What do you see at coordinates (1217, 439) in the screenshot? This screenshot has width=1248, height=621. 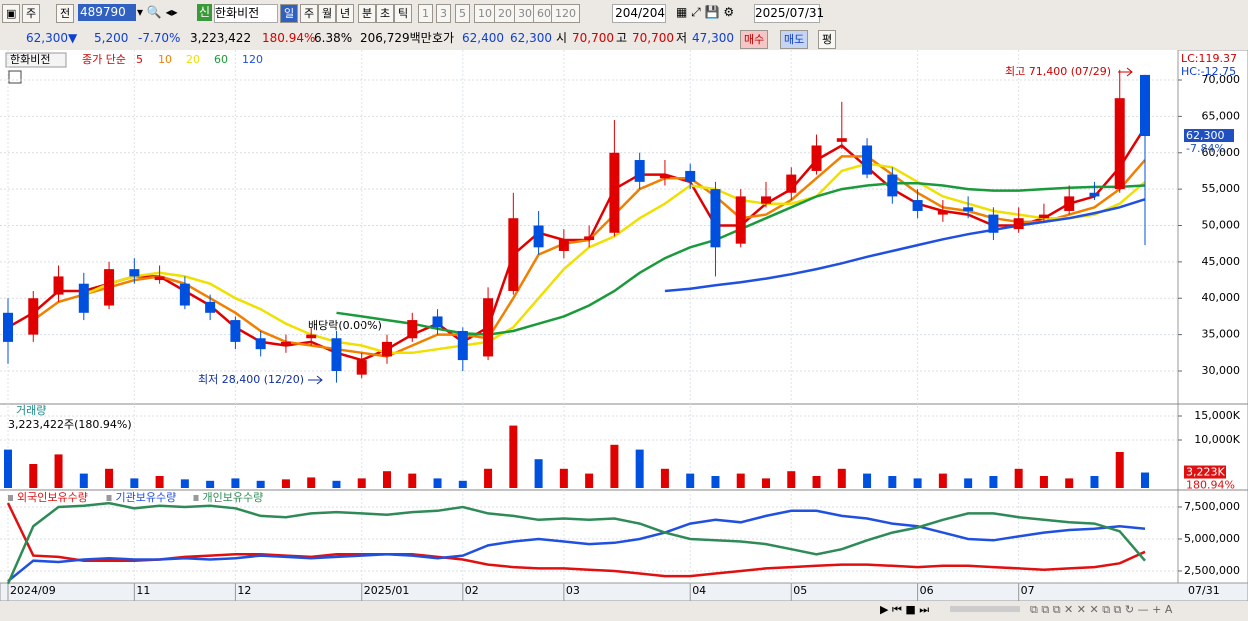 I see `y-tick-label: 10,000K` at bounding box center [1217, 439].